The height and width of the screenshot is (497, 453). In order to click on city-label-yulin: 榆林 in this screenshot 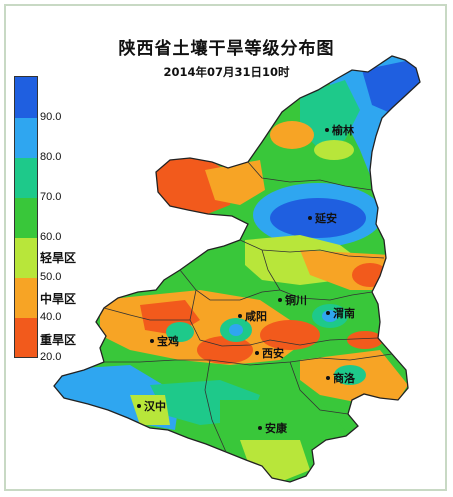, I will do `click(343, 130)`.